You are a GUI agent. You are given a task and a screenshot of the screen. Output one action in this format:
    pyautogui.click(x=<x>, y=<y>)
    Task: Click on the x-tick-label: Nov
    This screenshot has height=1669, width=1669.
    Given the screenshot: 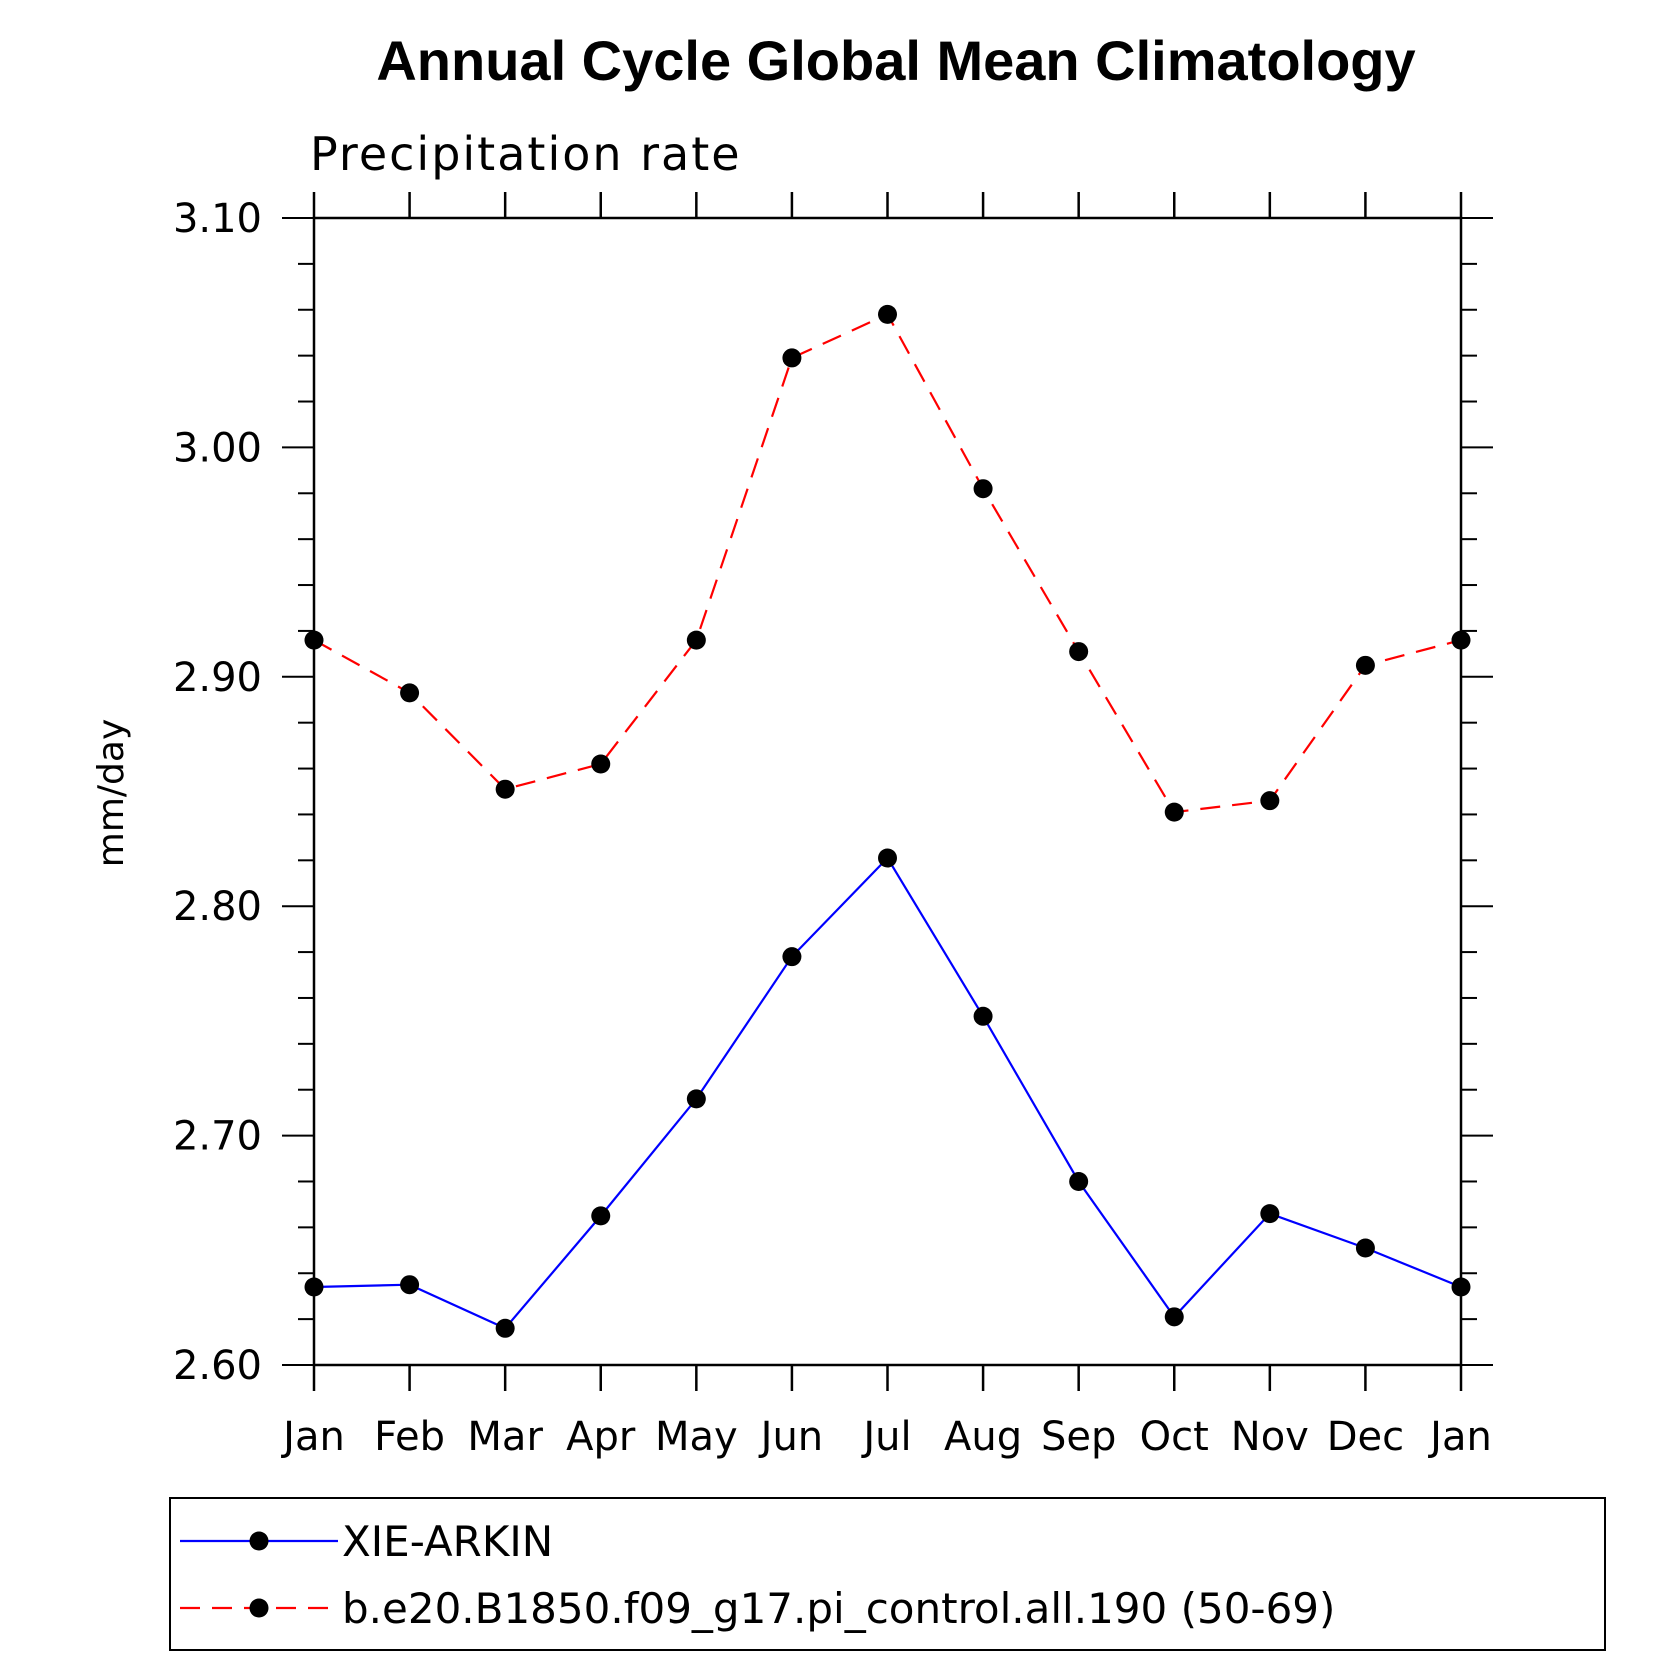 What is the action you would take?
    pyautogui.click(x=1270, y=1437)
    